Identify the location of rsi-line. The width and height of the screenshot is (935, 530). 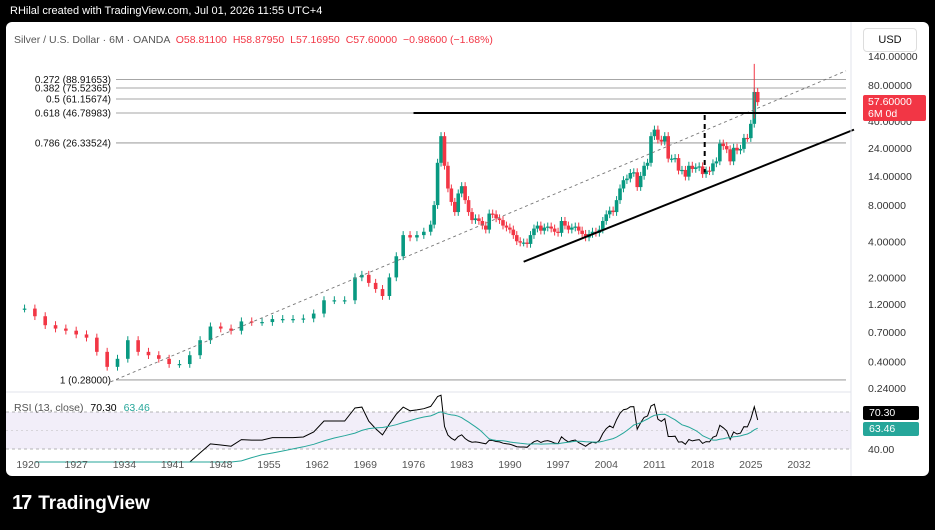
(396, 428).